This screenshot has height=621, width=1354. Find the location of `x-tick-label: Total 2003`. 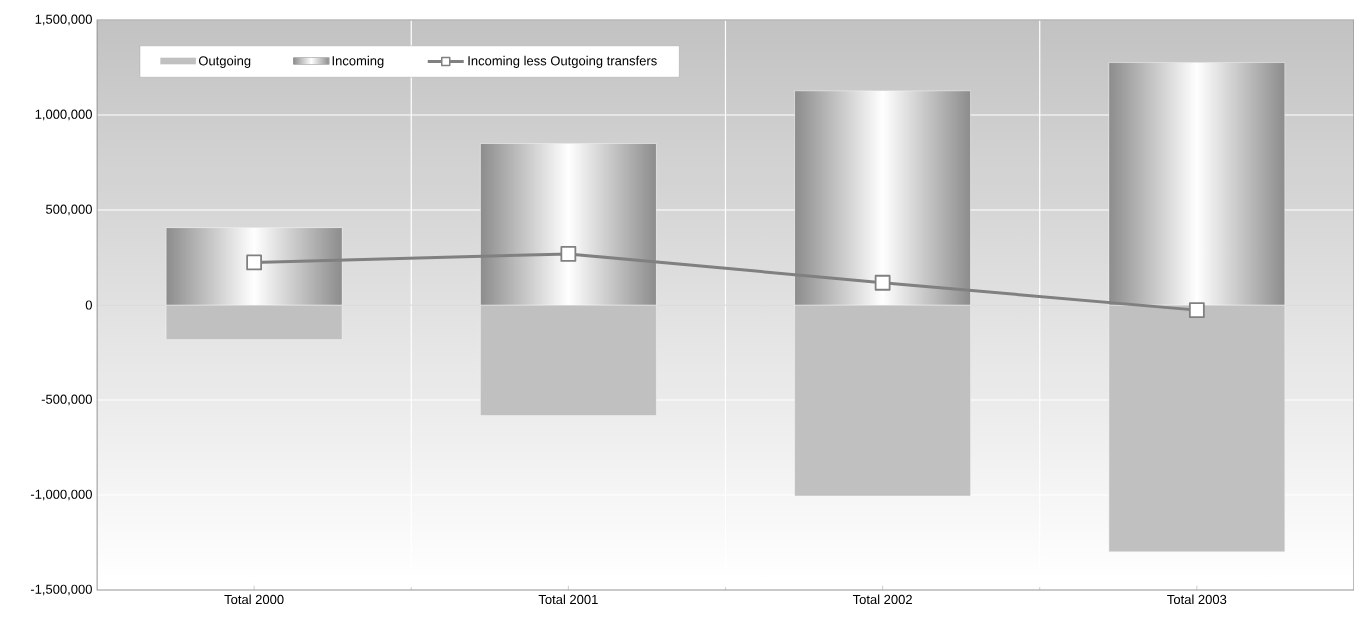

x-tick-label: Total 2003 is located at coordinates (1197, 599).